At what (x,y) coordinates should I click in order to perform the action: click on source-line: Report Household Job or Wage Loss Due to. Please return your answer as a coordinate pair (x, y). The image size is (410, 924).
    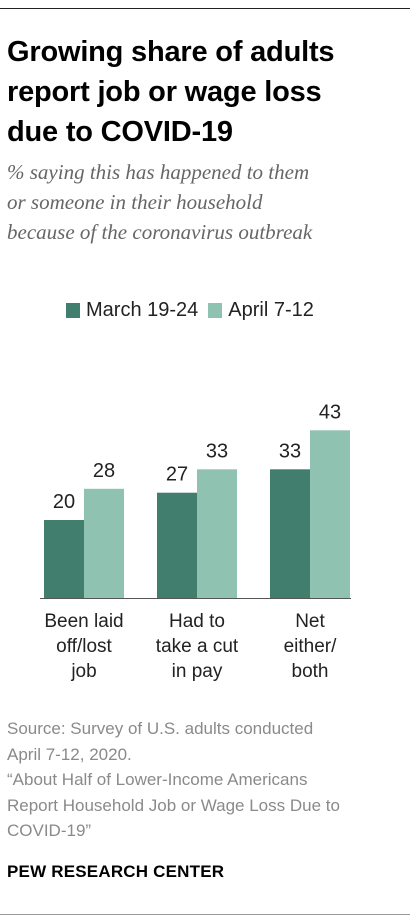
    Looking at the image, I should click on (173, 805).